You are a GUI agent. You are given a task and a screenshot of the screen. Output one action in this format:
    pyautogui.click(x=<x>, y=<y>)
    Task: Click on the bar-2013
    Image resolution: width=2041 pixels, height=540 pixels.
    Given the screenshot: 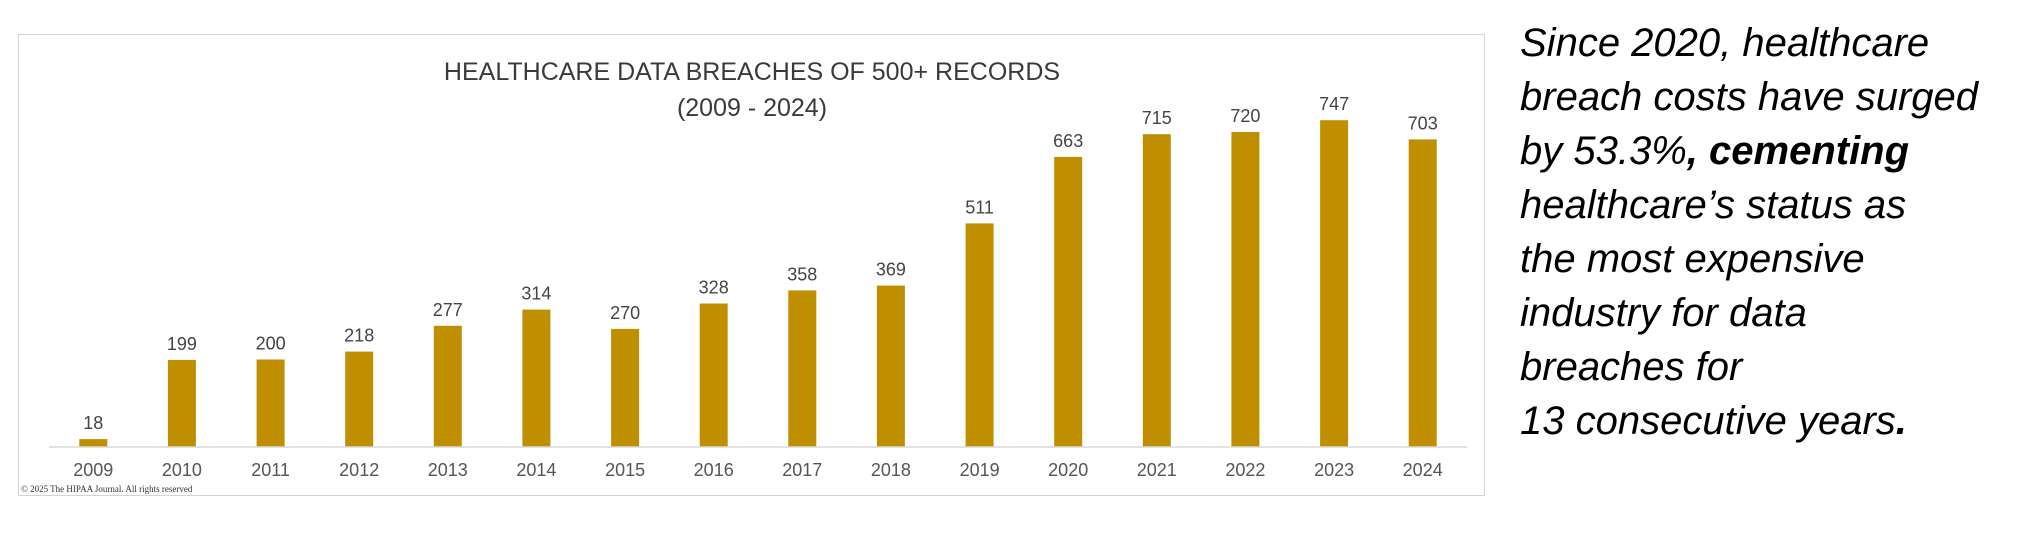 What is the action you would take?
    pyautogui.click(x=447, y=386)
    